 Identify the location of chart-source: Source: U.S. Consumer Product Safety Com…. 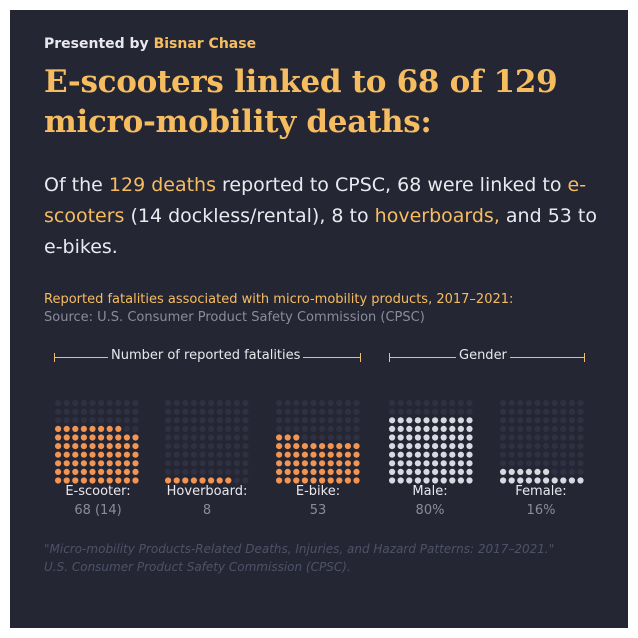
(234, 317).